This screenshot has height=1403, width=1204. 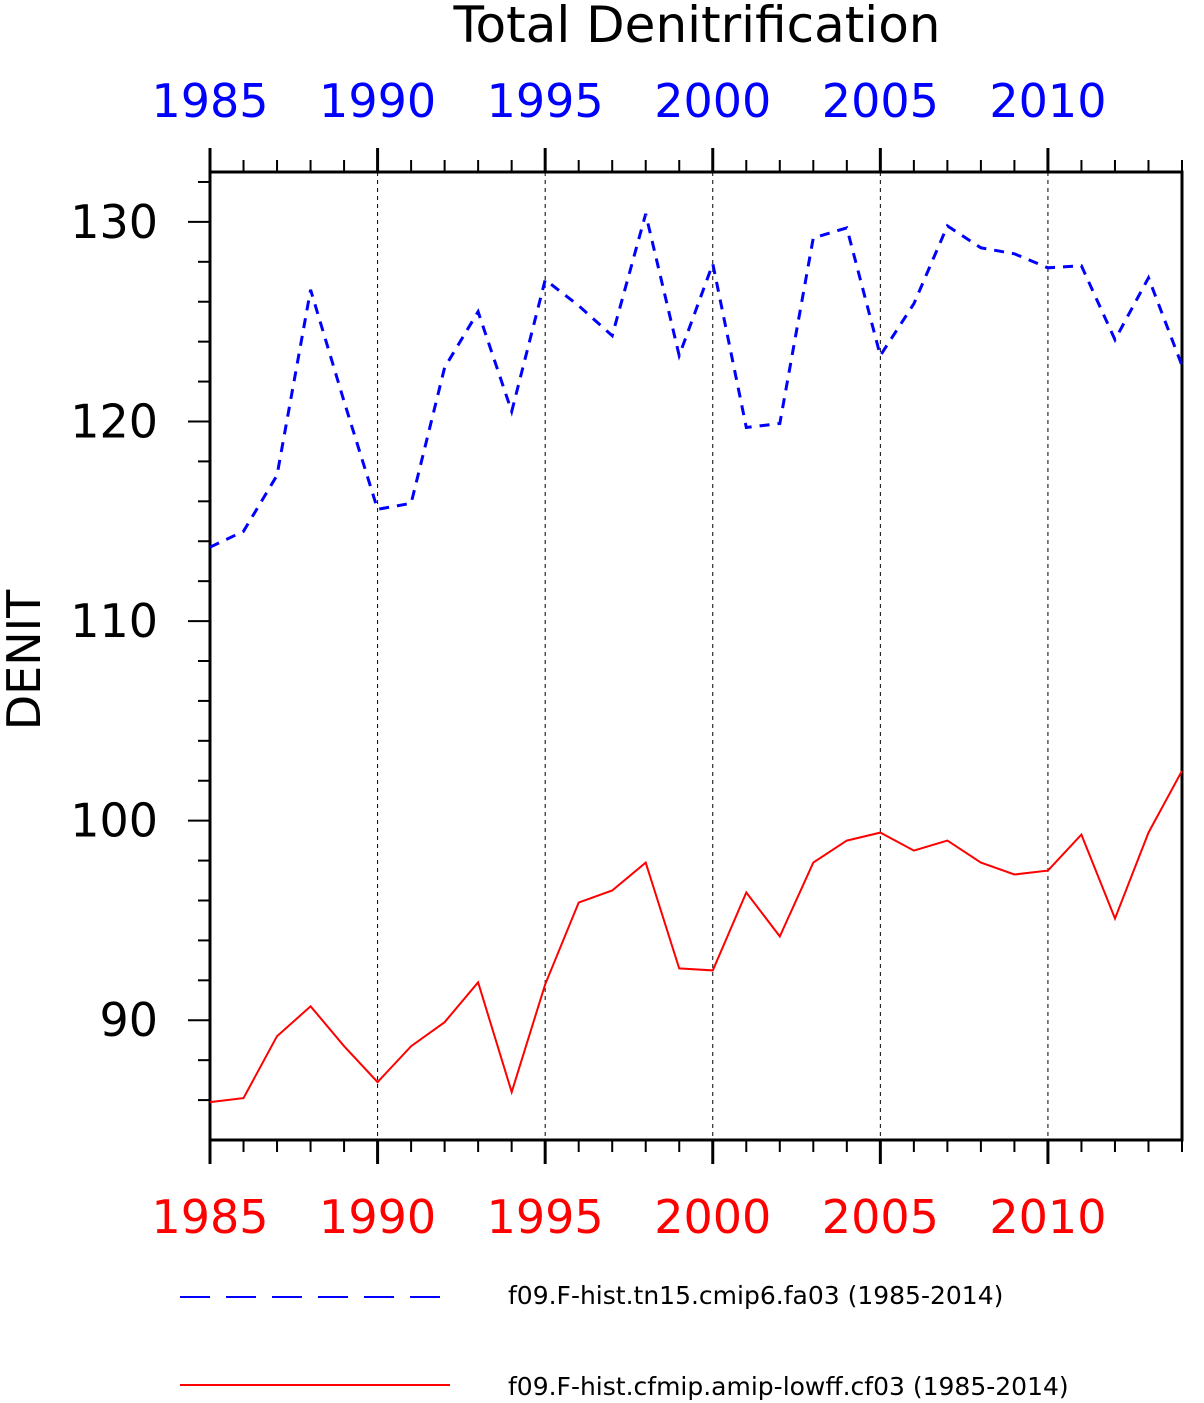 I want to click on x-tick-label-top-2005: 2005, so click(x=880, y=101).